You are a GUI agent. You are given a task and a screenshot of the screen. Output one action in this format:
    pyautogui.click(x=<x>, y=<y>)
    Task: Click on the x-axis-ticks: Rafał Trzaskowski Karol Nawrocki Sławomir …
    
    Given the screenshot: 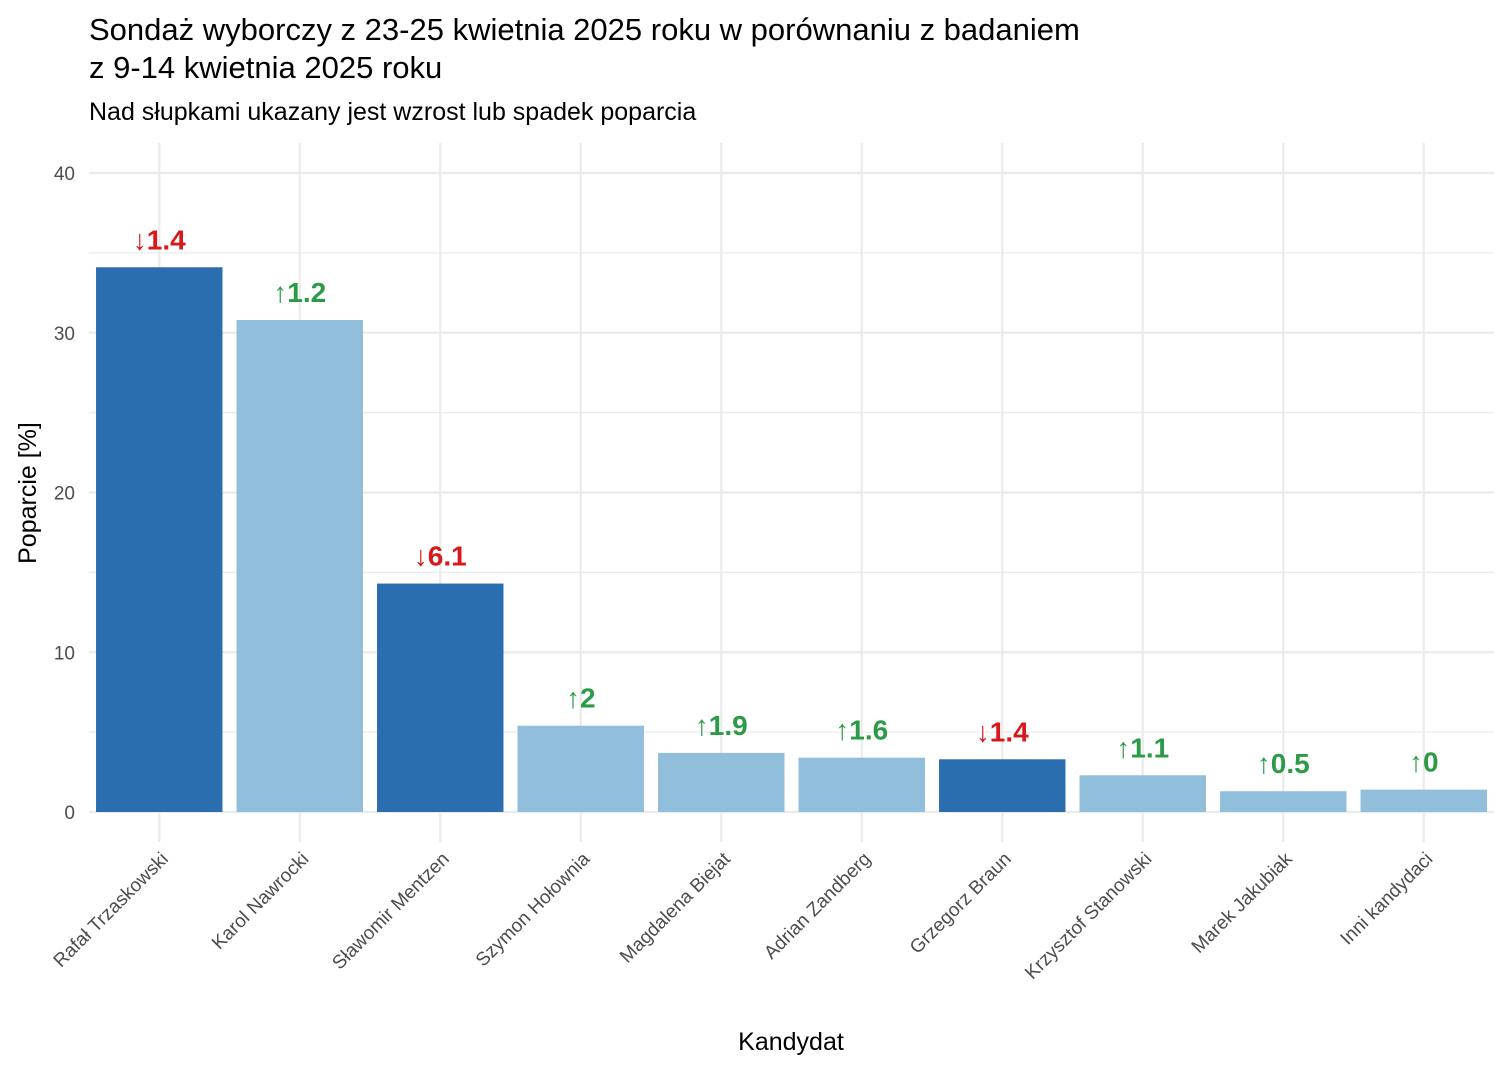 What is the action you would take?
    pyautogui.click(x=744, y=916)
    